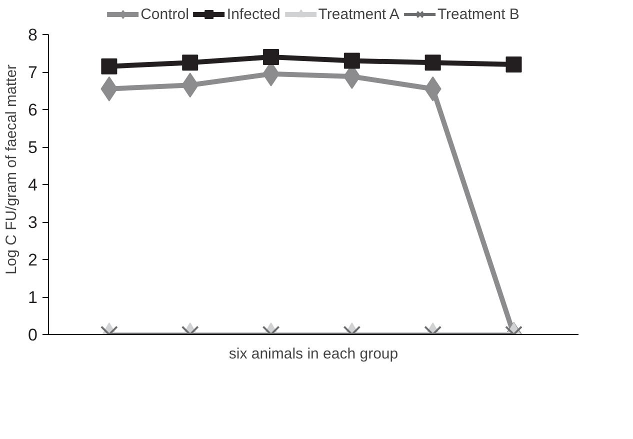  I want to click on y-tick-label: 1, so click(33, 297).